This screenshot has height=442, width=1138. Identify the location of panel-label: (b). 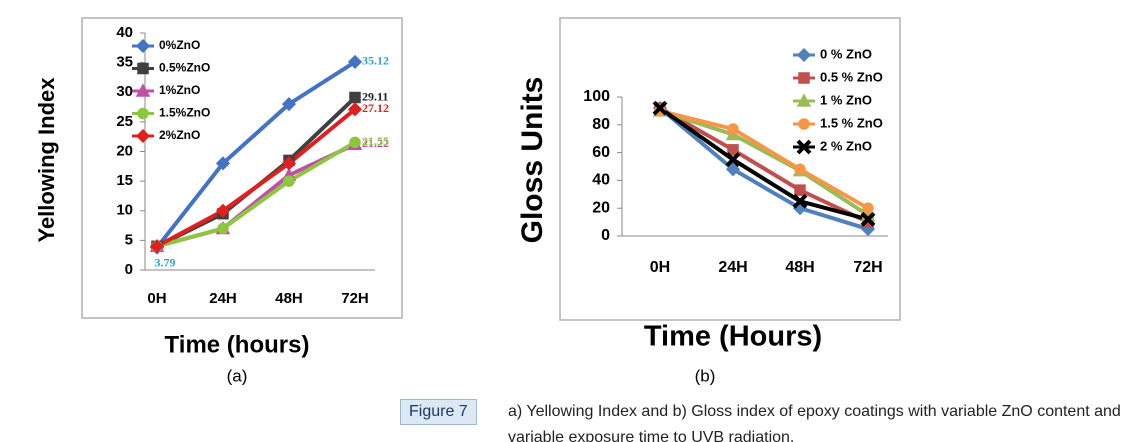
(705, 375).